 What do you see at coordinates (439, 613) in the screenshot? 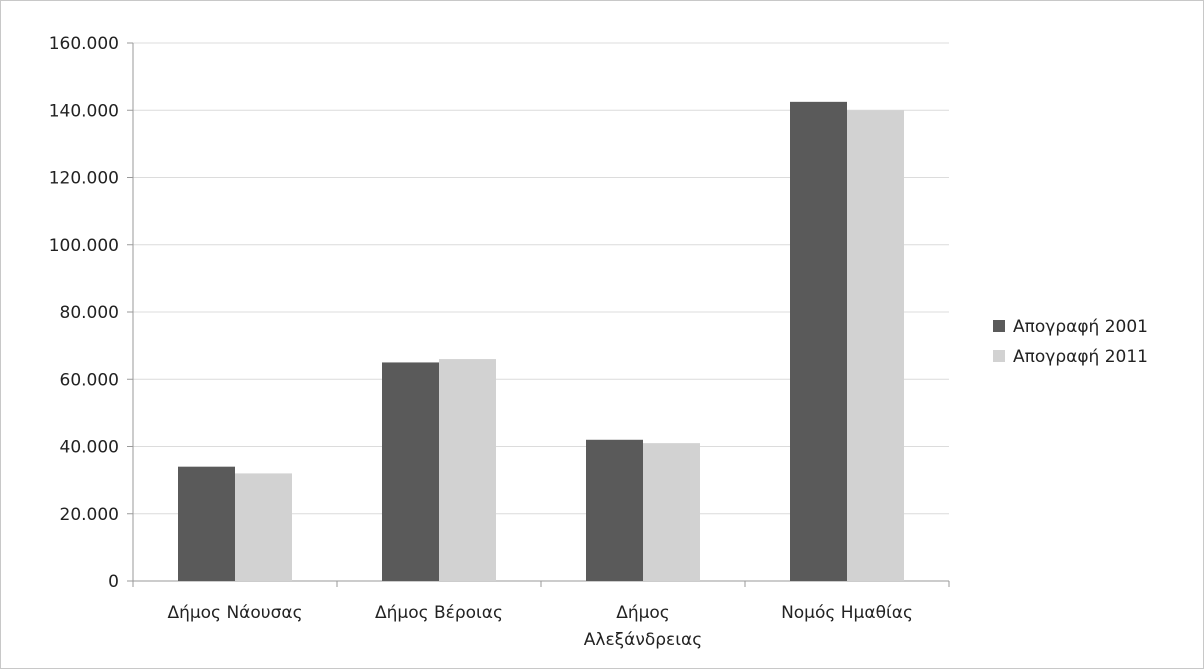
I see `x-tick-label: Δήμος Βέροιας` at bounding box center [439, 613].